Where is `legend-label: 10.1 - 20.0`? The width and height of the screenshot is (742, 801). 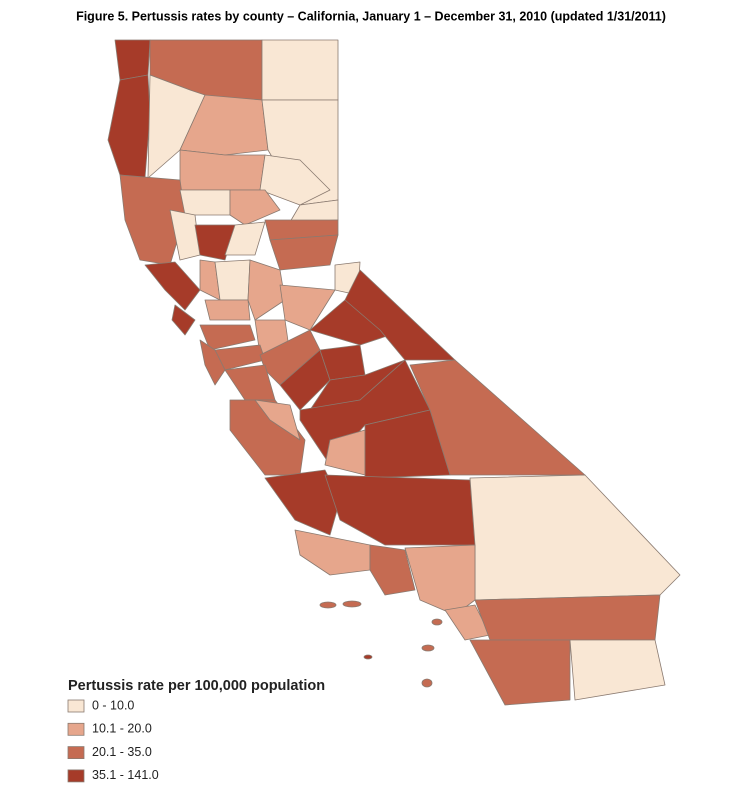 legend-label: 10.1 - 20.0 is located at coordinates (122, 729).